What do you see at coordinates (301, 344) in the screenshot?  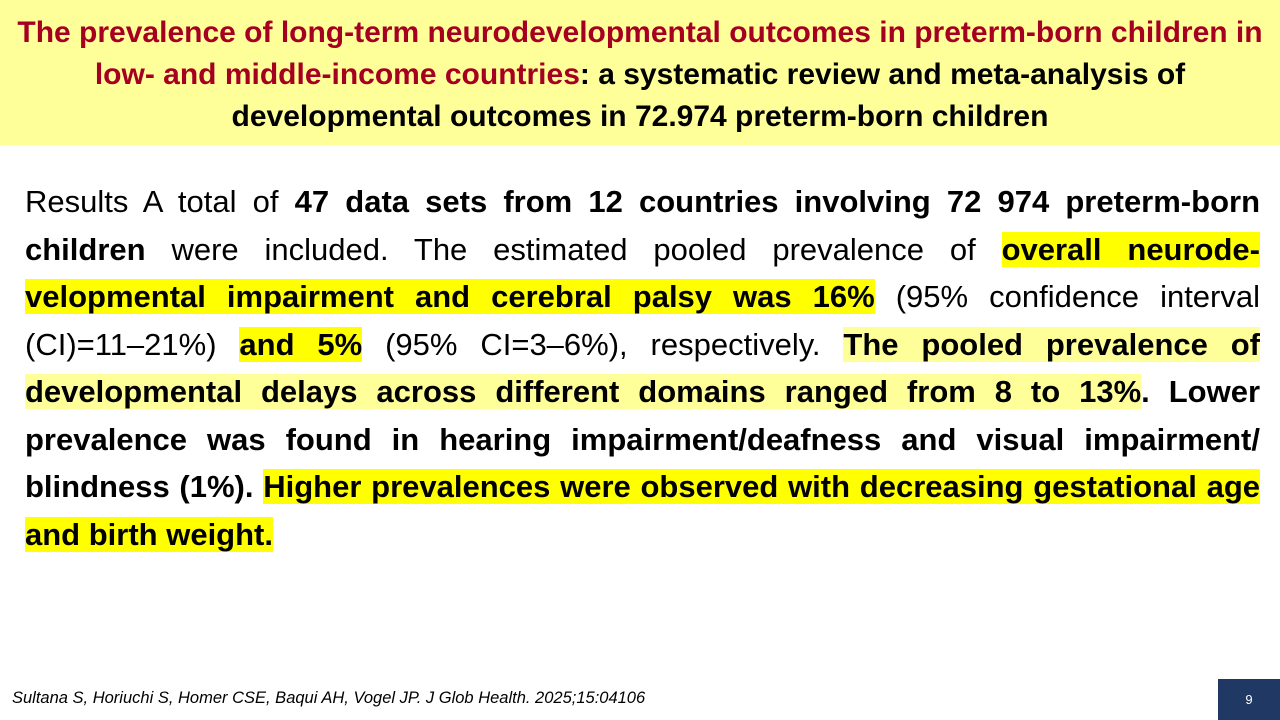 I see `highlight-cp-5: and 5%` at bounding box center [301, 344].